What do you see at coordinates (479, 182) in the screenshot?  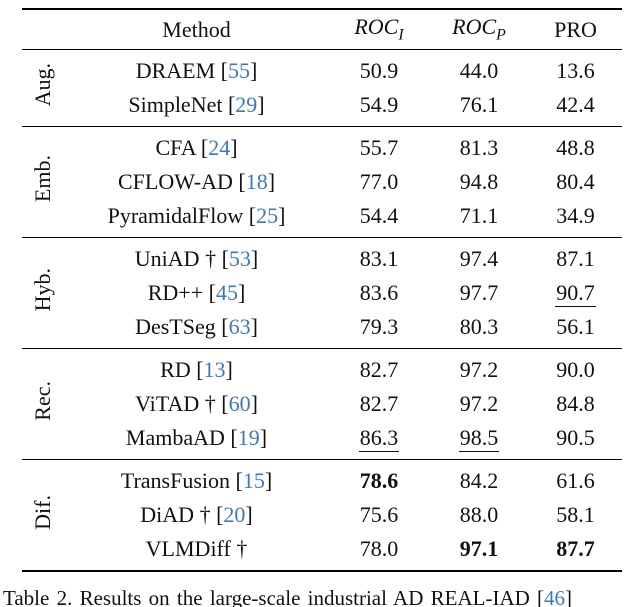 I see `value-cell: 94.8` at bounding box center [479, 182].